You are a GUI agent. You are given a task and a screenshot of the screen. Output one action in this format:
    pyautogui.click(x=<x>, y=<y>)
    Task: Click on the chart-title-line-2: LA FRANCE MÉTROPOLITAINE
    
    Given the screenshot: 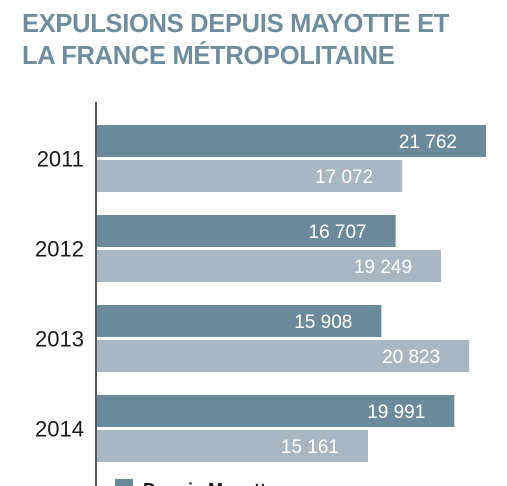 What is the action you would take?
    pyautogui.click(x=208, y=56)
    